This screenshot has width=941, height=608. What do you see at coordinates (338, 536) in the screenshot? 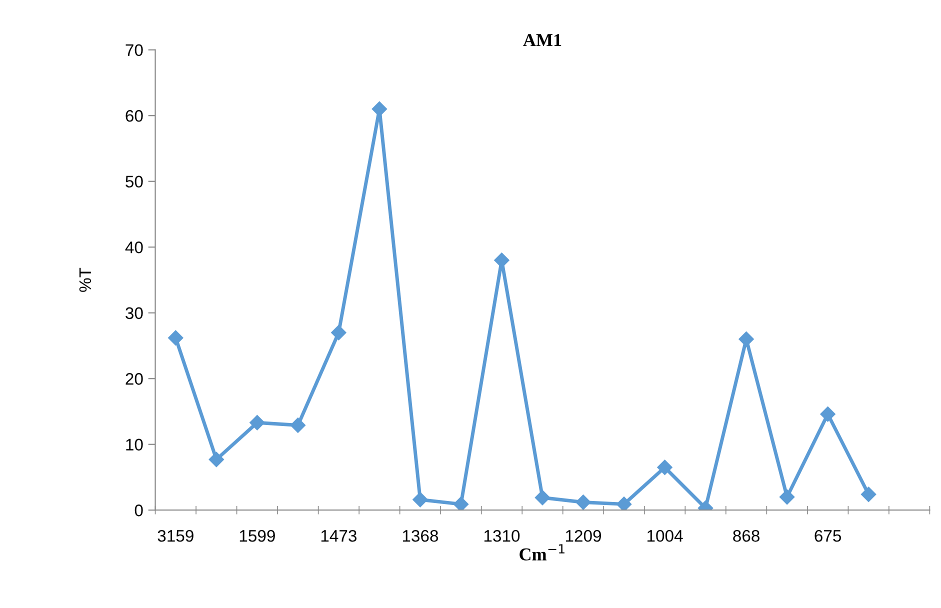
I see `x-tick-label: 1473` at bounding box center [338, 536].